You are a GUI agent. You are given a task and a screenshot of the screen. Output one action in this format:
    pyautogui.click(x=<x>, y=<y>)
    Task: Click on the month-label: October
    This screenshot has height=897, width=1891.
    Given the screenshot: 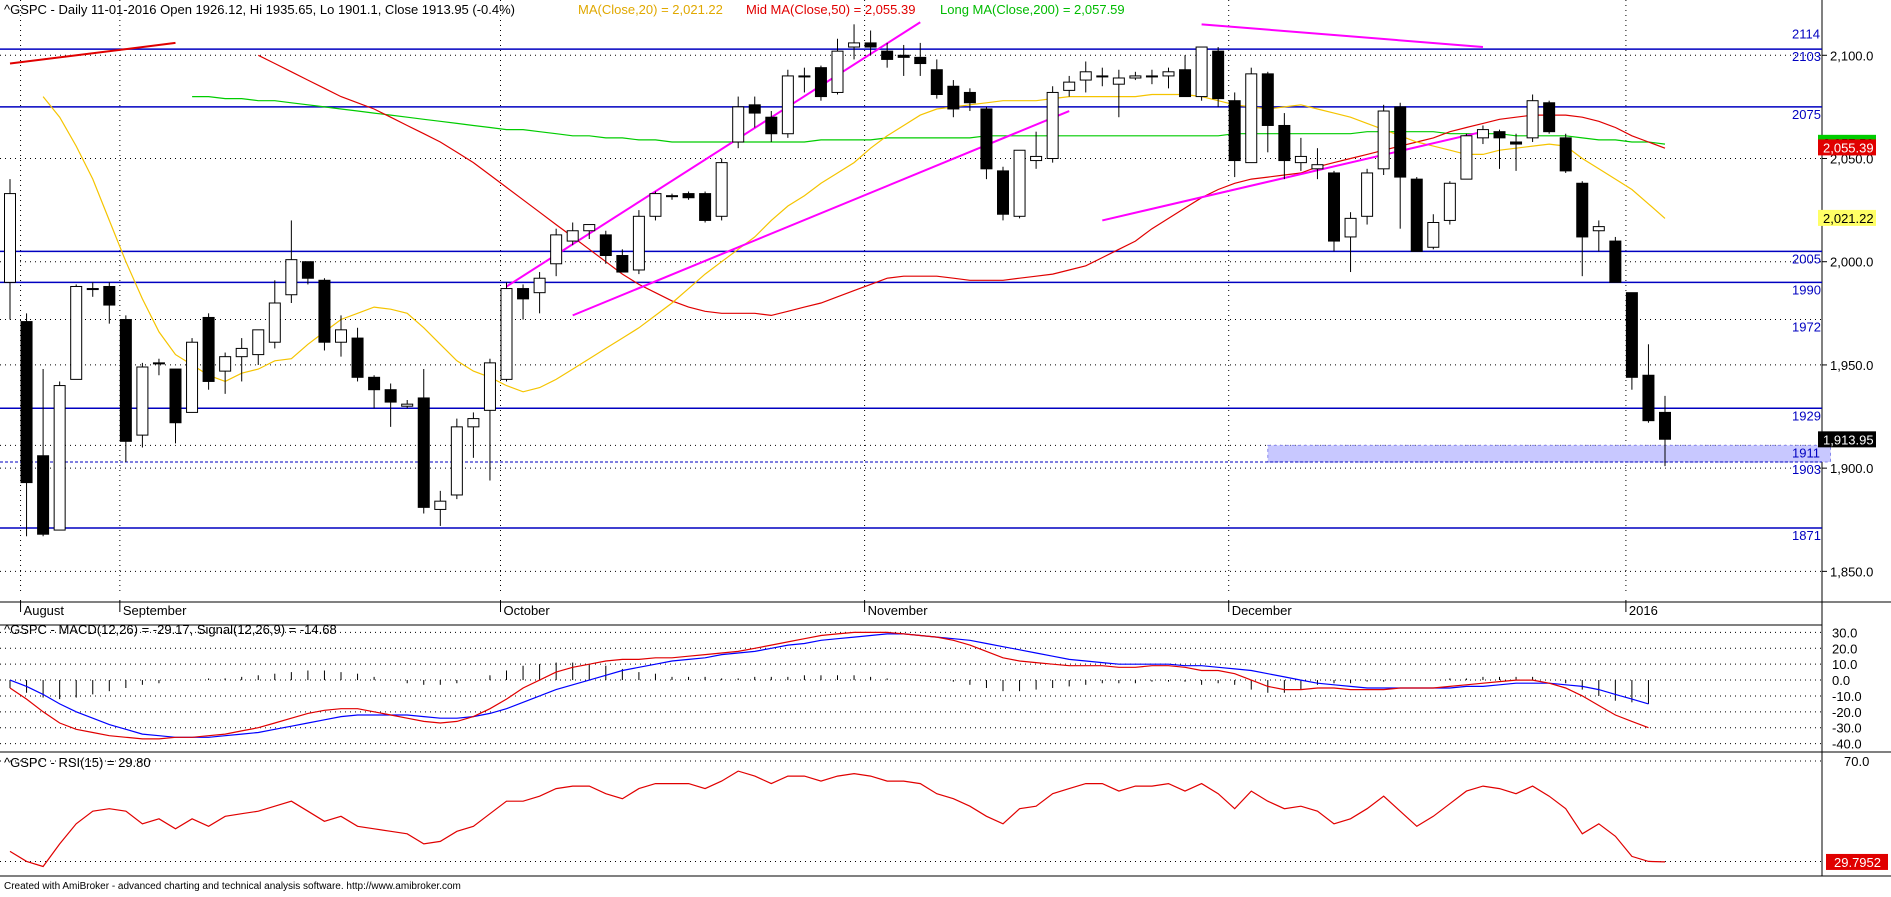 What is the action you would take?
    pyautogui.click(x=527, y=610)
    